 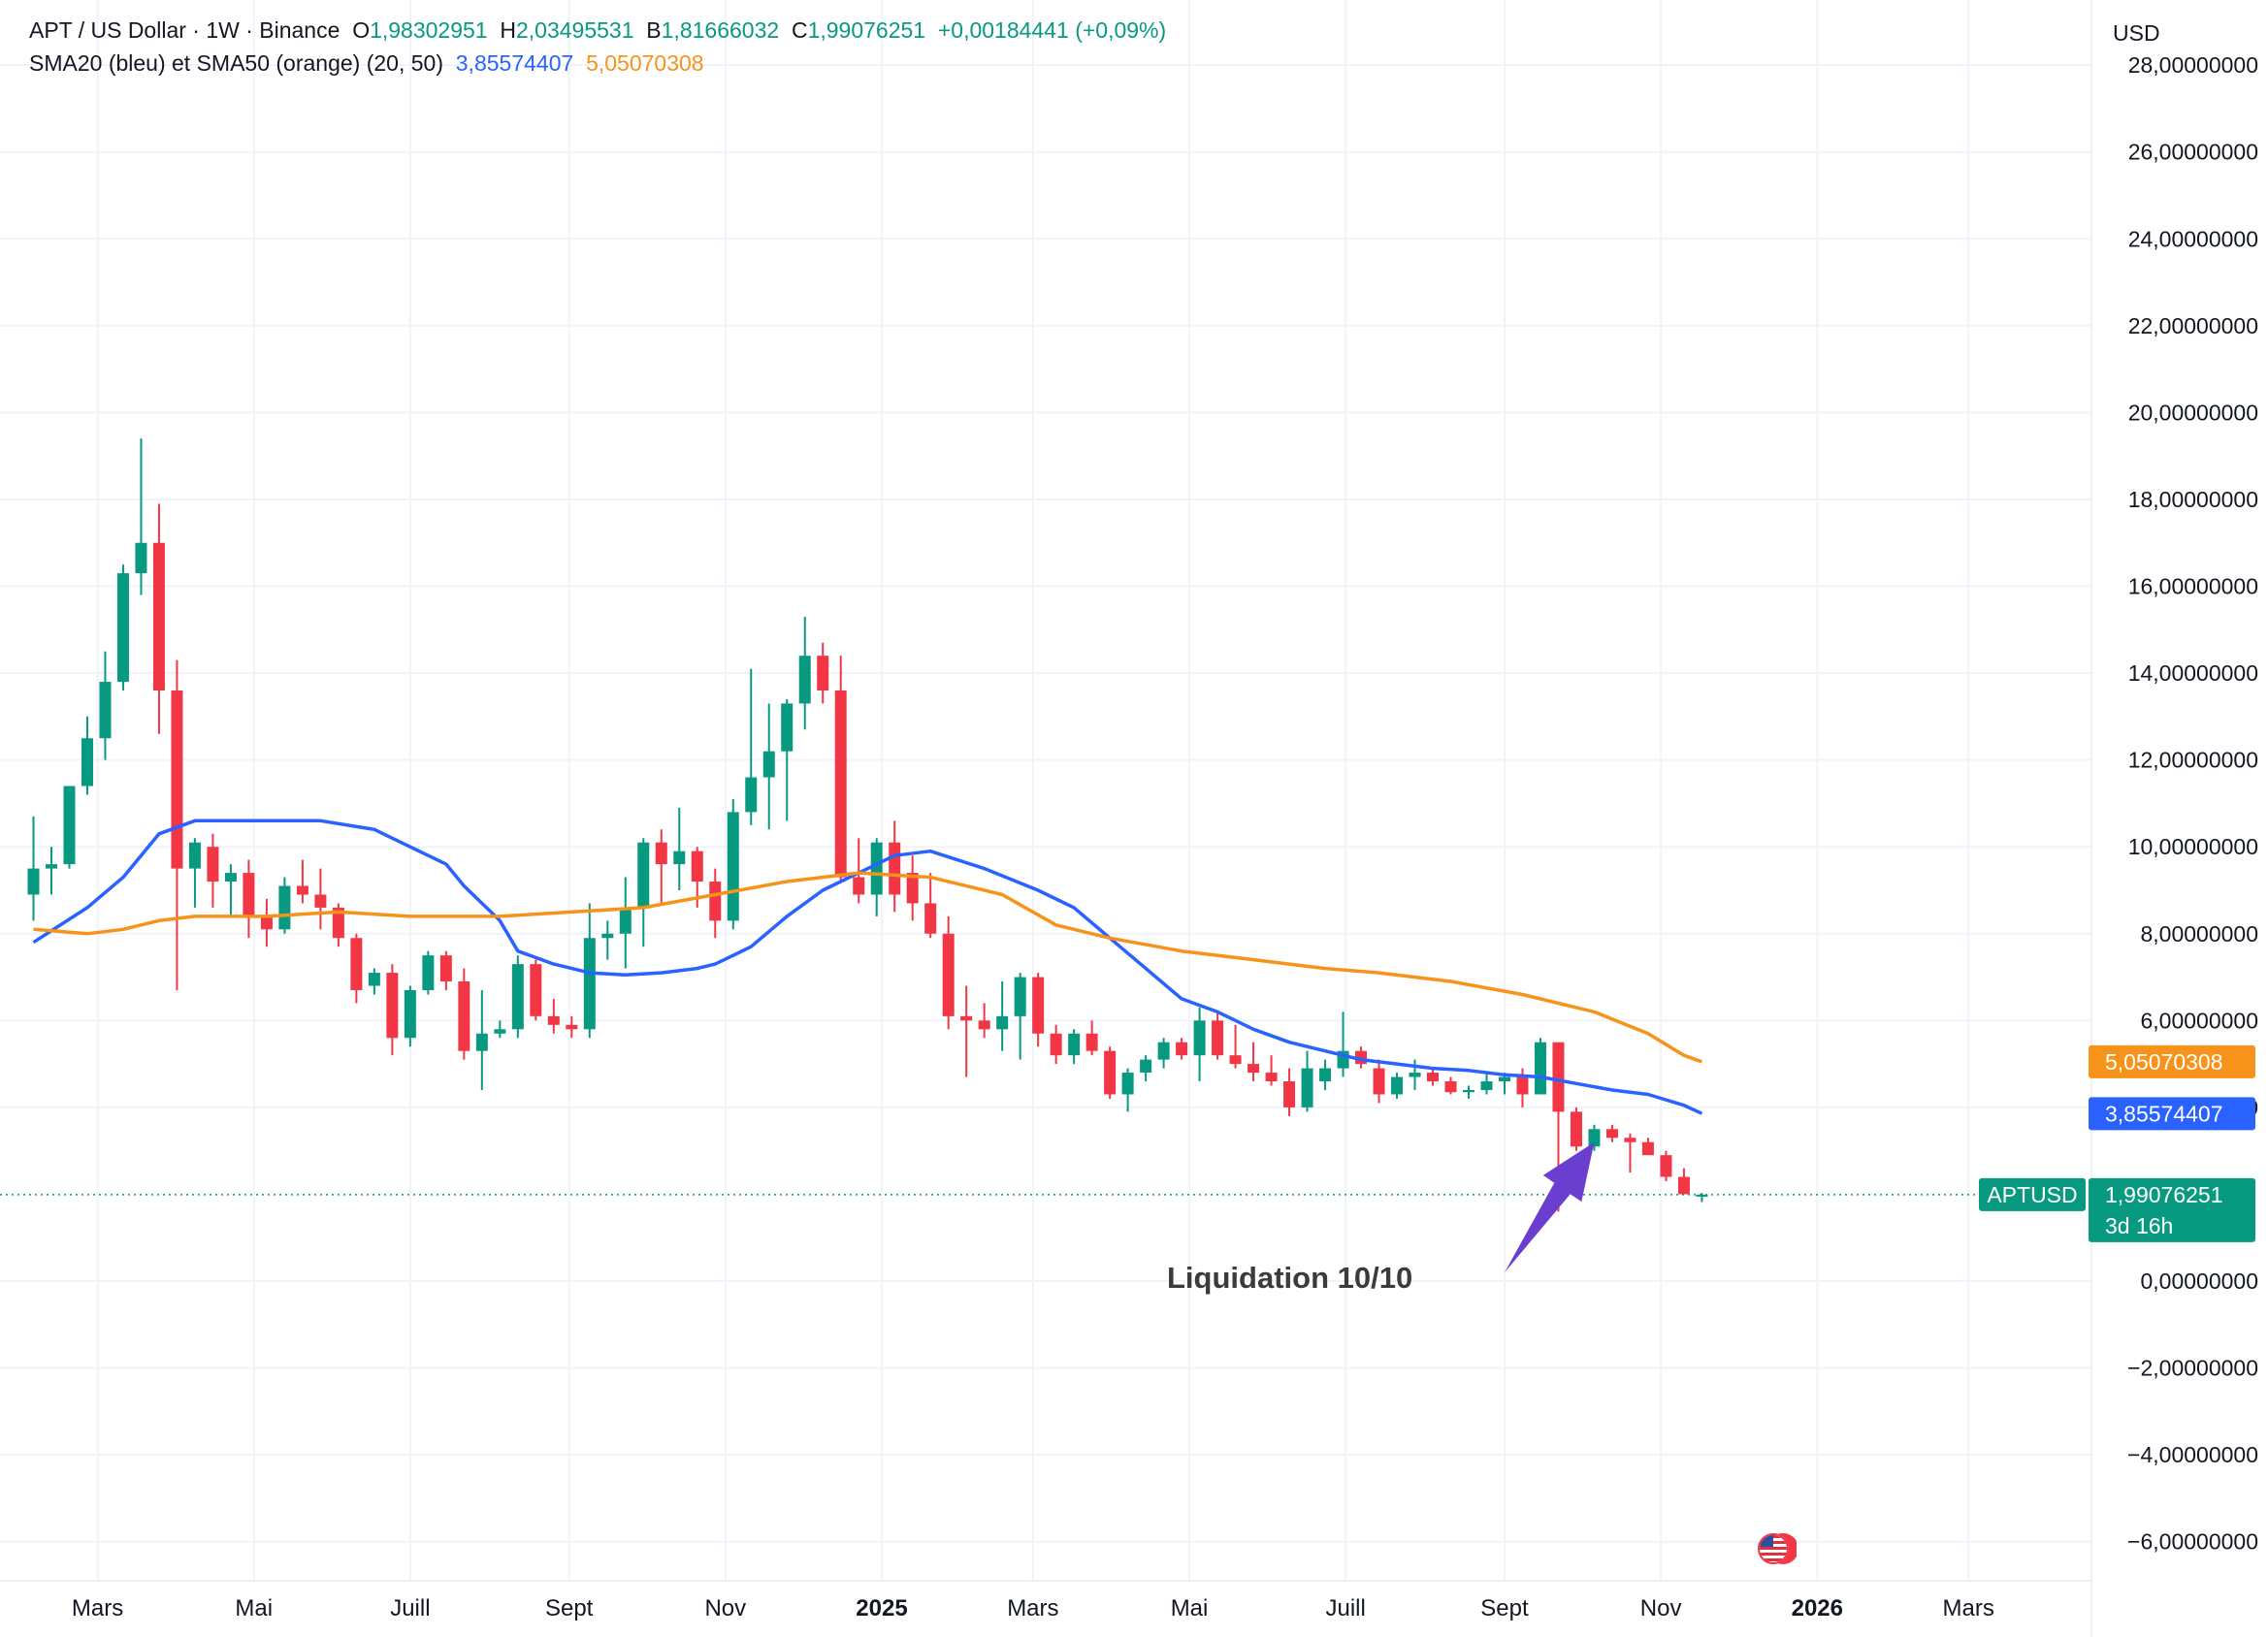 What do you see at coordinates (2032, 1194) in the screenshot?
I see `symbol-tag-bg` at bounding box center [2032, 1194].